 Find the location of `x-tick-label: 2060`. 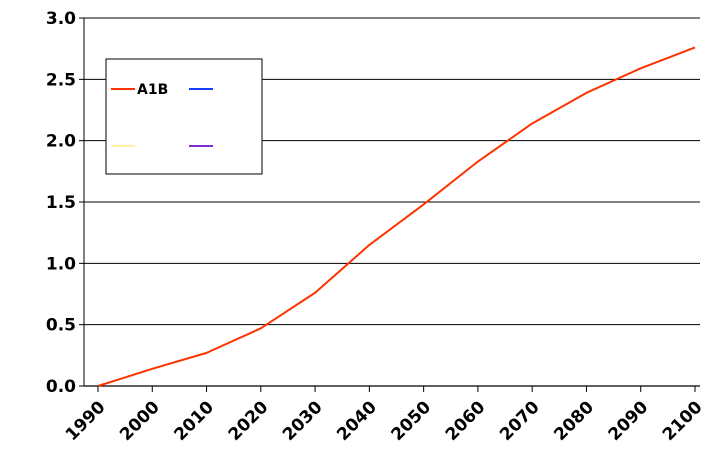

x-tick-label: 2060 is located at coordinates (466, 421).